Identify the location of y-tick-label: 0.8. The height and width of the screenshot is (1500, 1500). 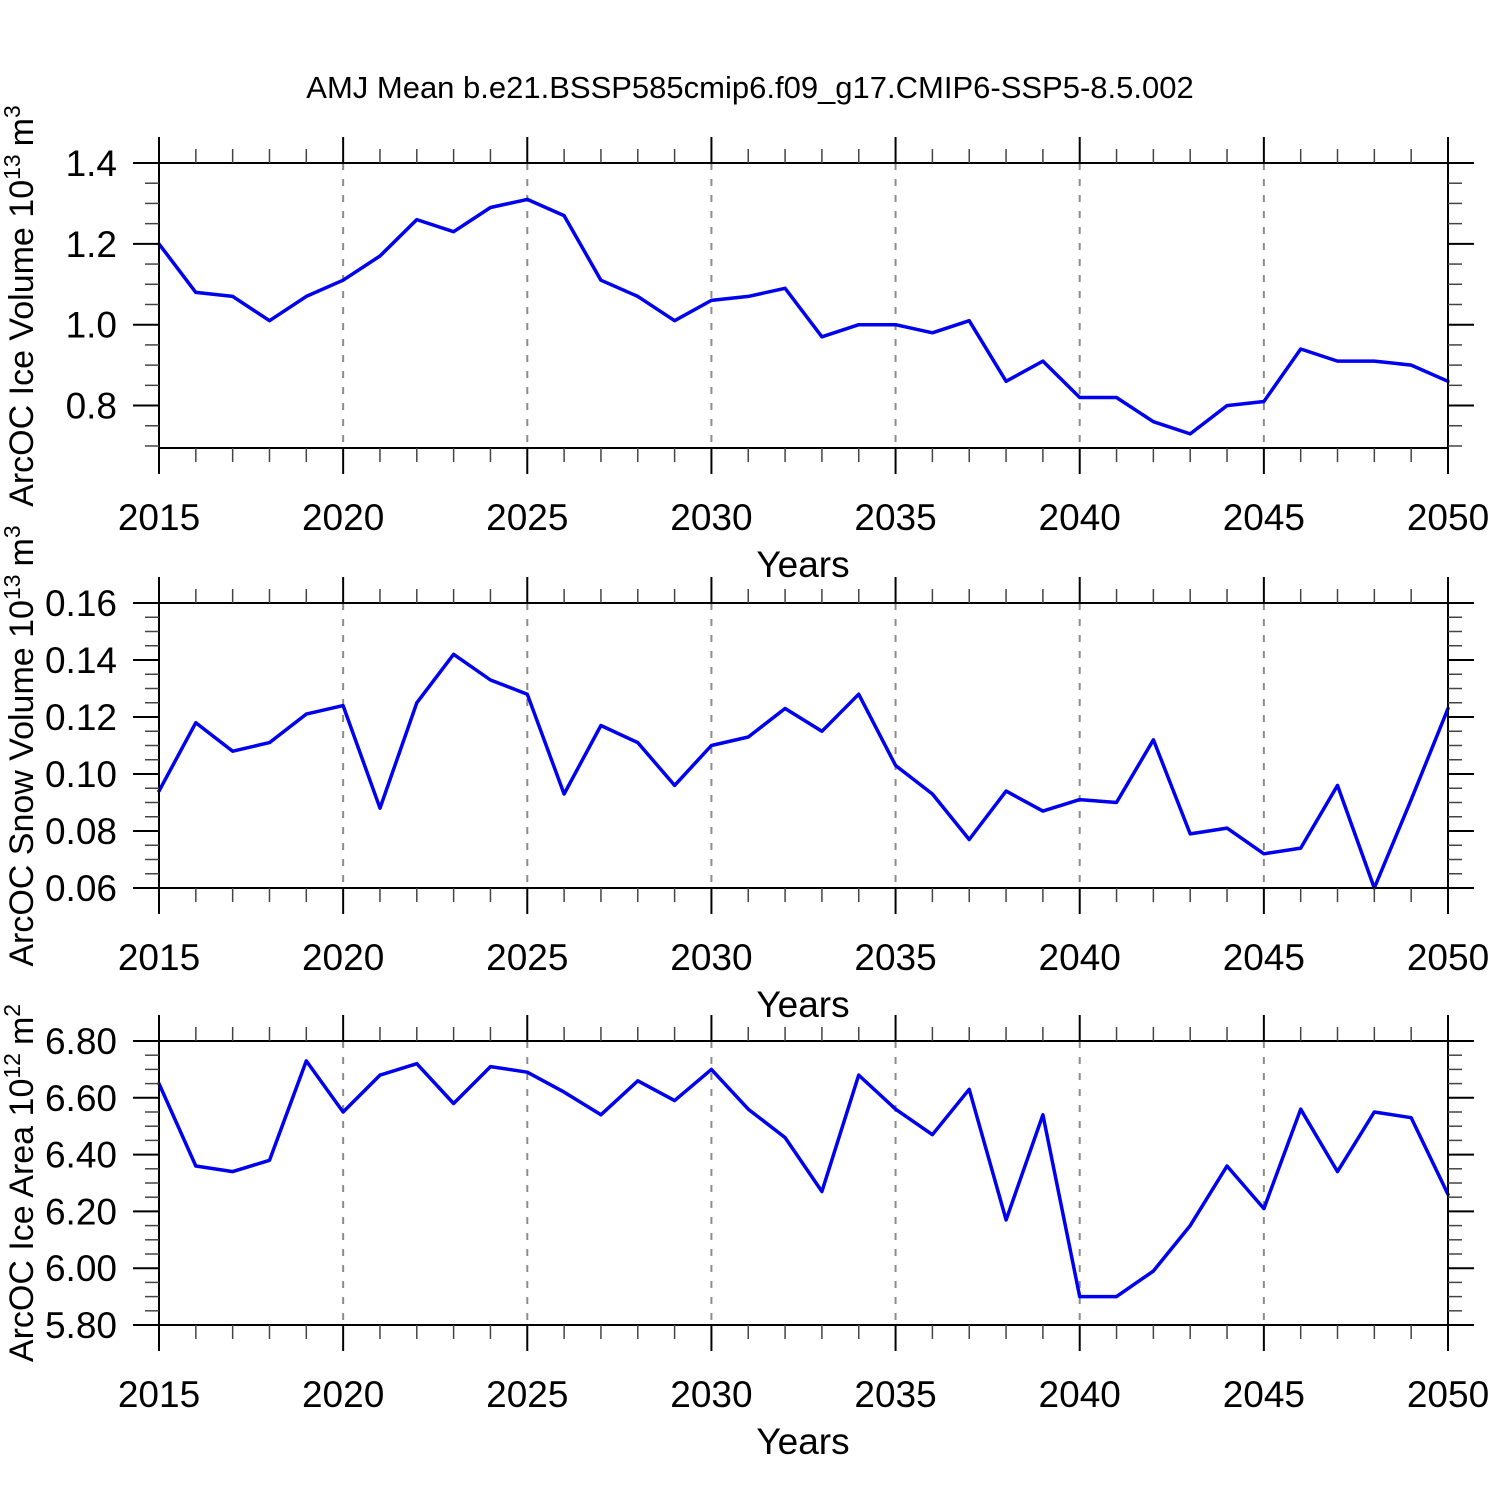
(91, 406).